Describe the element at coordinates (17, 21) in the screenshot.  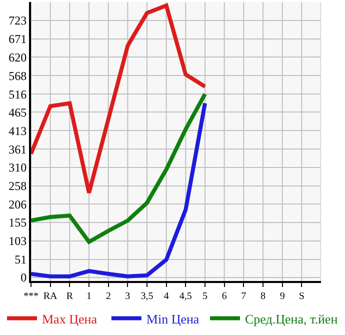
I see `y-tick-label: 723` at that location.